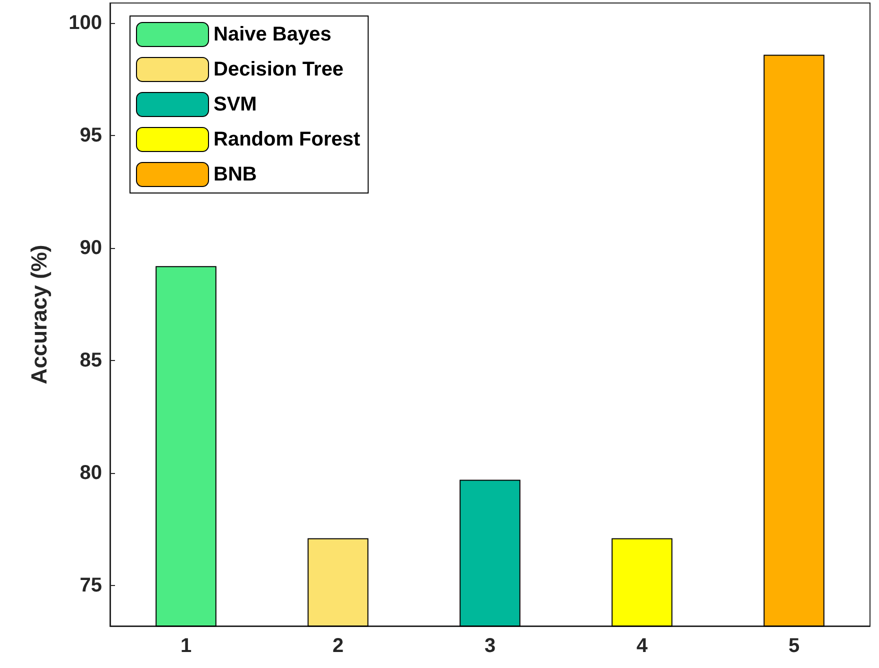 The width and height of the screenshot is (879, 668). Describe the element at coordinates (273, 35) in the screenshot. I see `legend-label: Naive Bayes` at that location.